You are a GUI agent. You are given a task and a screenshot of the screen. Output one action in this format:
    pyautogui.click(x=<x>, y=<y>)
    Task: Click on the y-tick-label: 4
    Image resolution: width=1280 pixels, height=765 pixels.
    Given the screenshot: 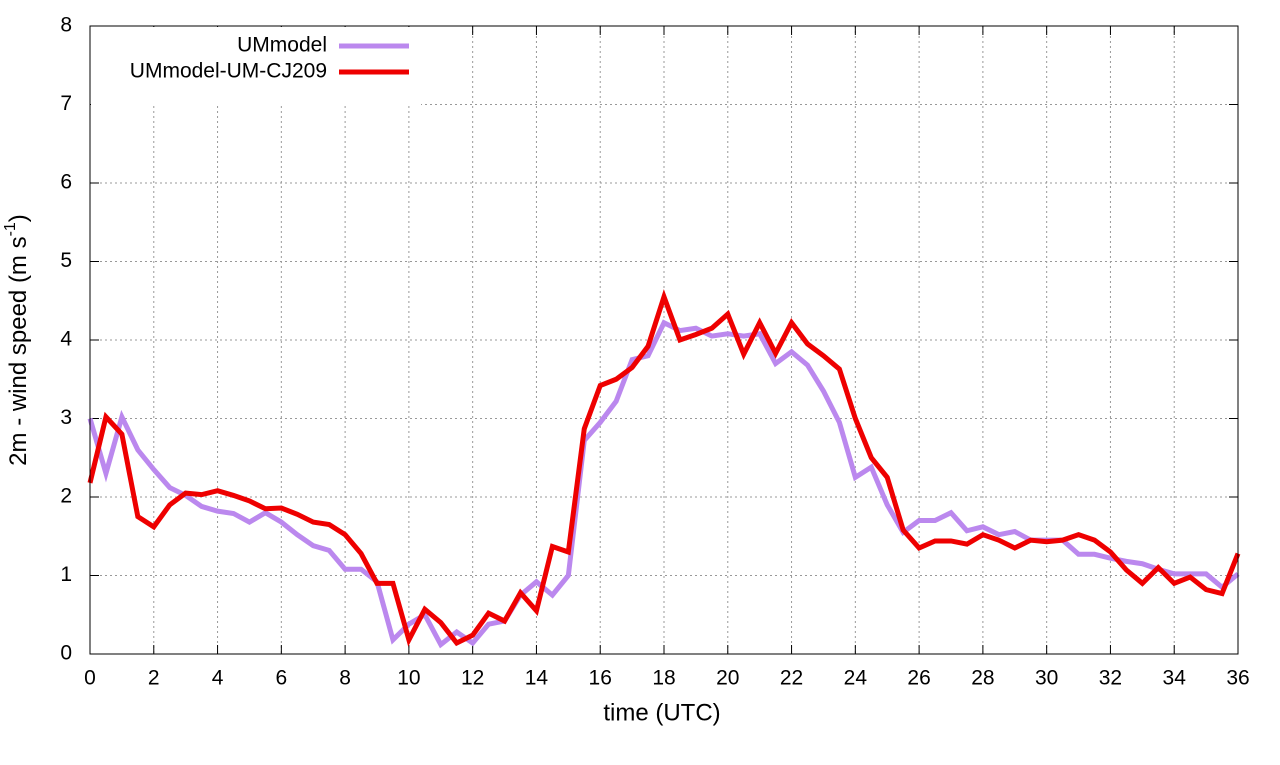 What is the action you would take?
    pyautogui.click(x=66, y=339)
    